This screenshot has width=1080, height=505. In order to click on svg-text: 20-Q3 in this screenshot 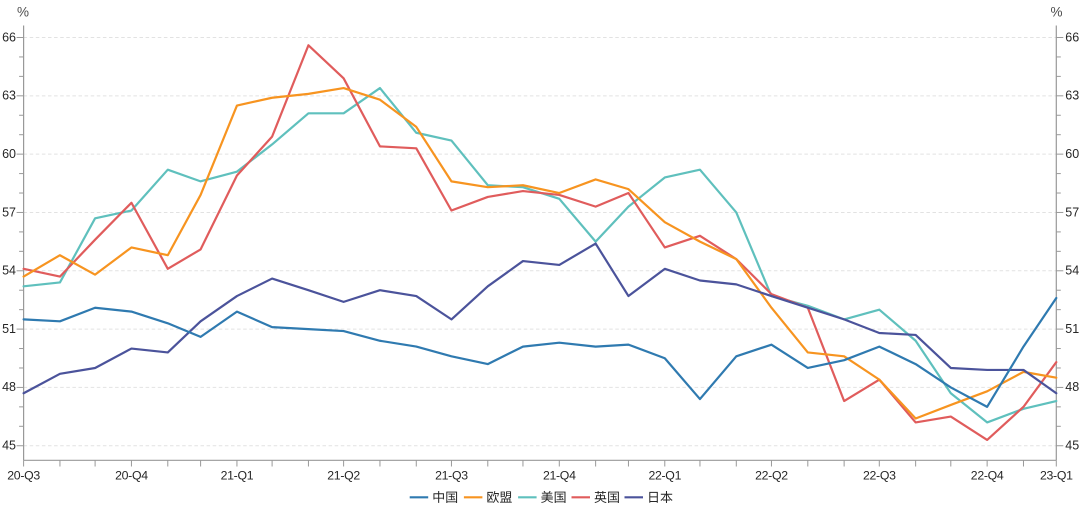, I will do `click(23, 476)`.